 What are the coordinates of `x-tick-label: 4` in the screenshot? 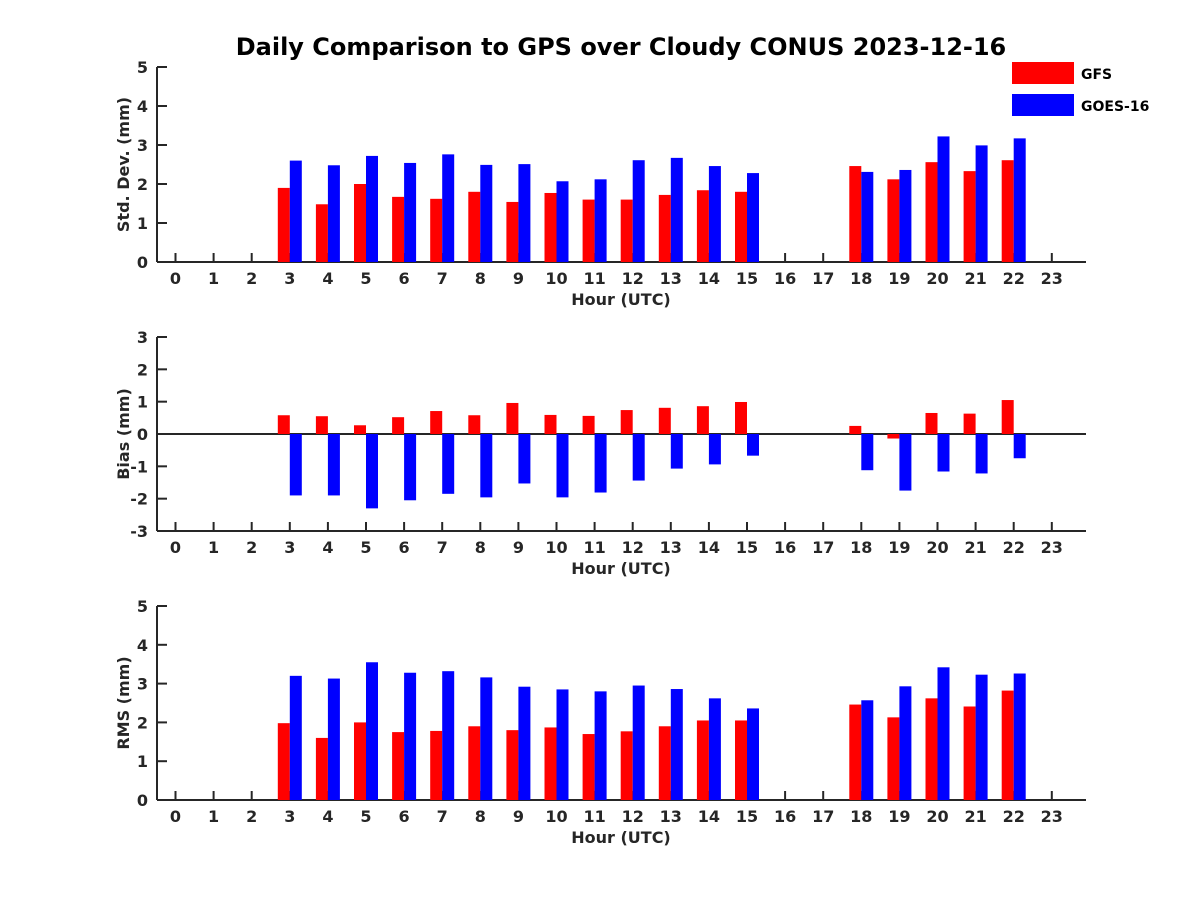 It's located at (327, 547).